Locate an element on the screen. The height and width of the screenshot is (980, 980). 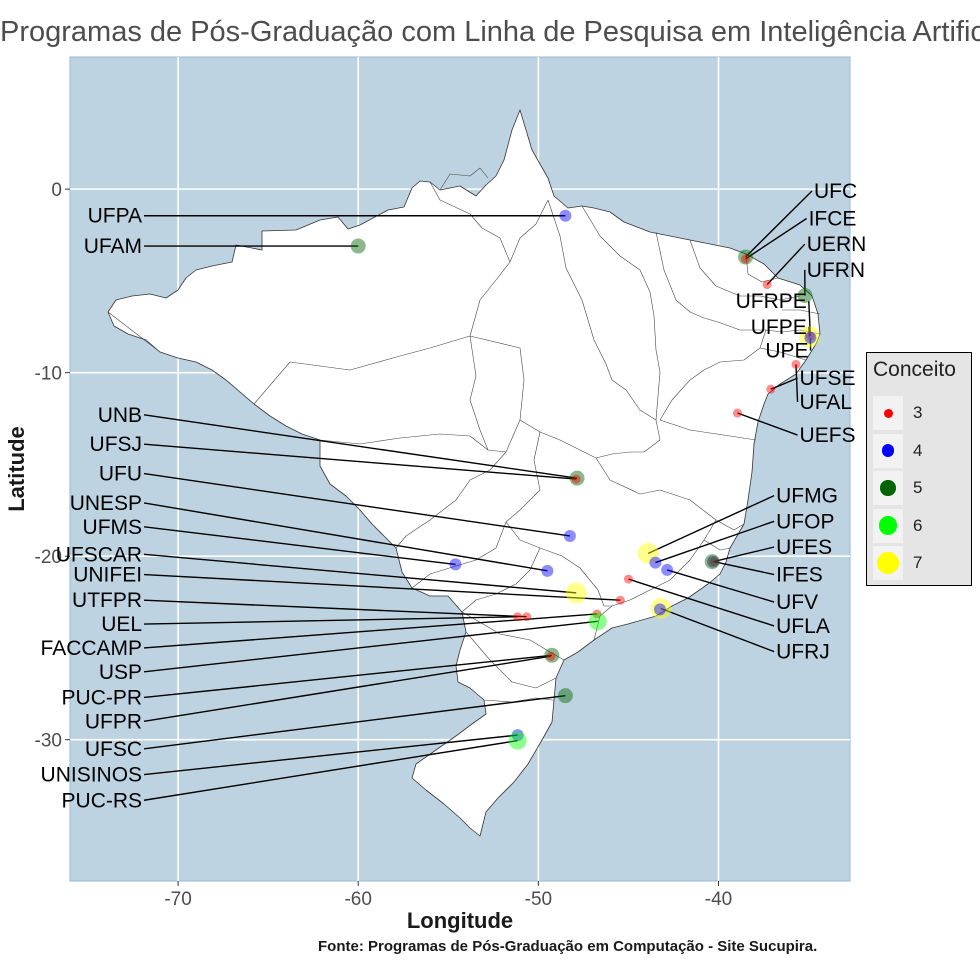
point-label-ufrj: UFRJ is located at coordinates (803, 652).